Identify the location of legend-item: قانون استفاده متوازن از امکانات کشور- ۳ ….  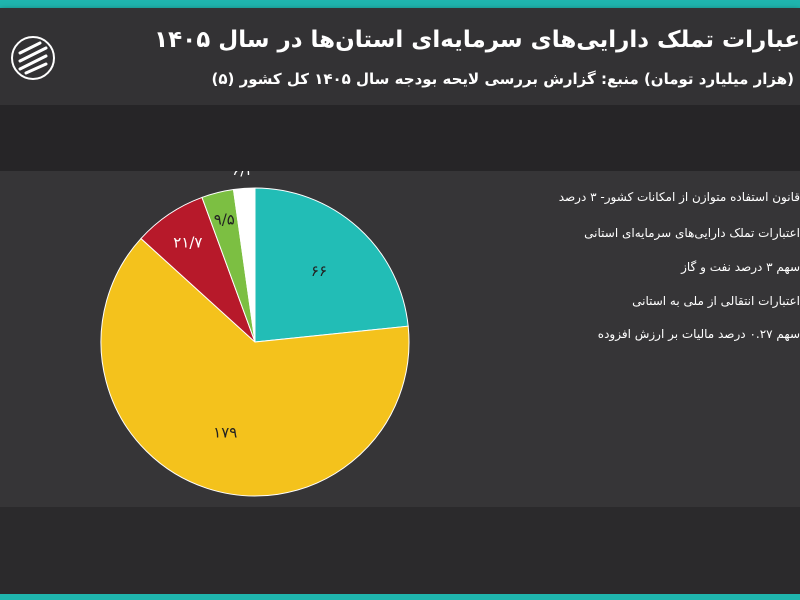
(679, 197).